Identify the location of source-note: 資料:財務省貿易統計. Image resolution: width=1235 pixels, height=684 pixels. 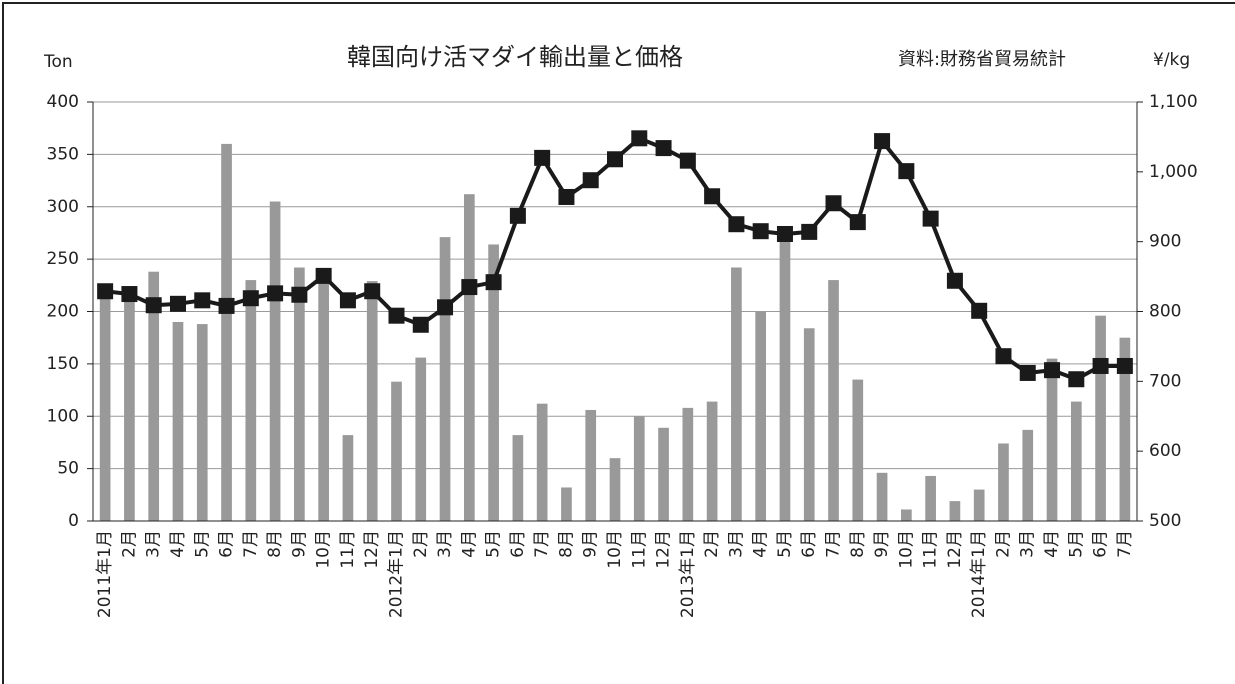
(982, 59).